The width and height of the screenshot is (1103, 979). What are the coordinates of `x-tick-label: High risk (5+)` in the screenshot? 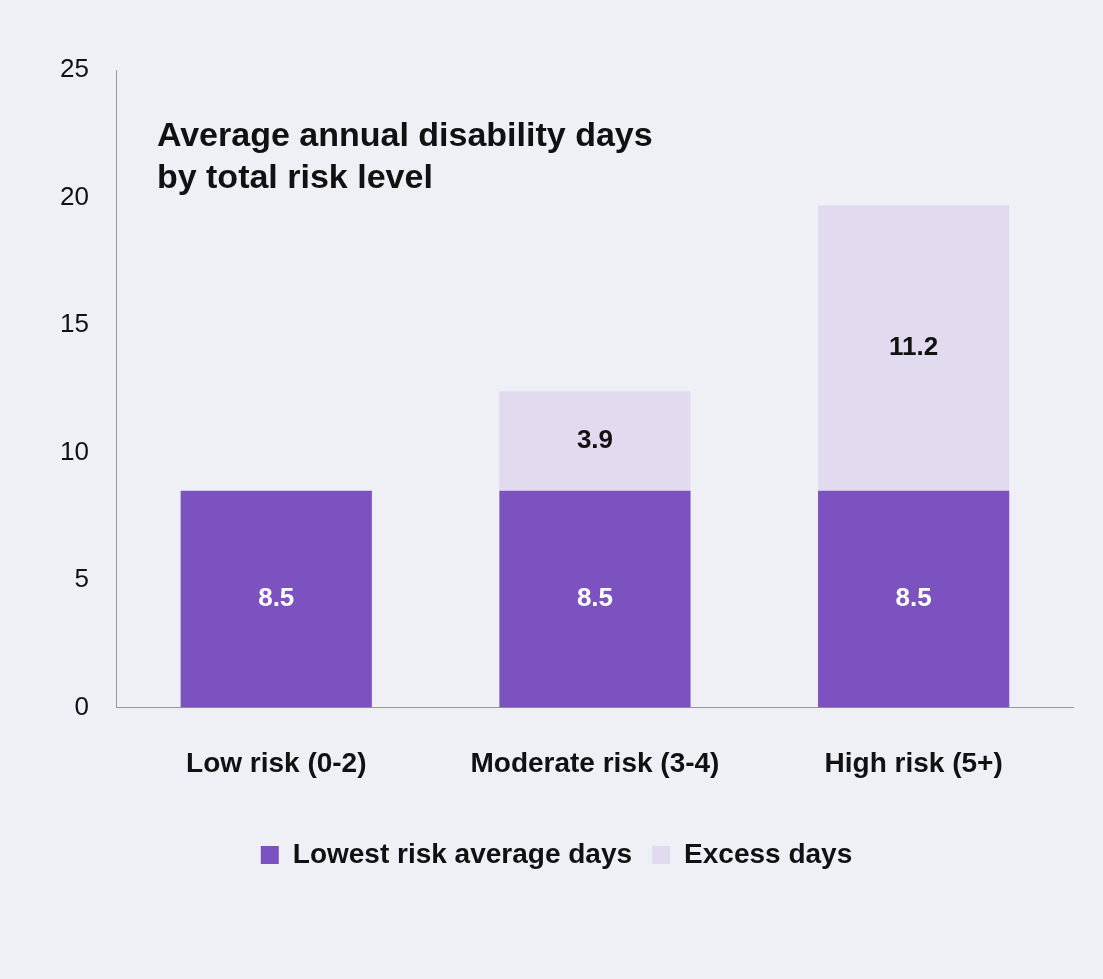 It's located at (913, 762).